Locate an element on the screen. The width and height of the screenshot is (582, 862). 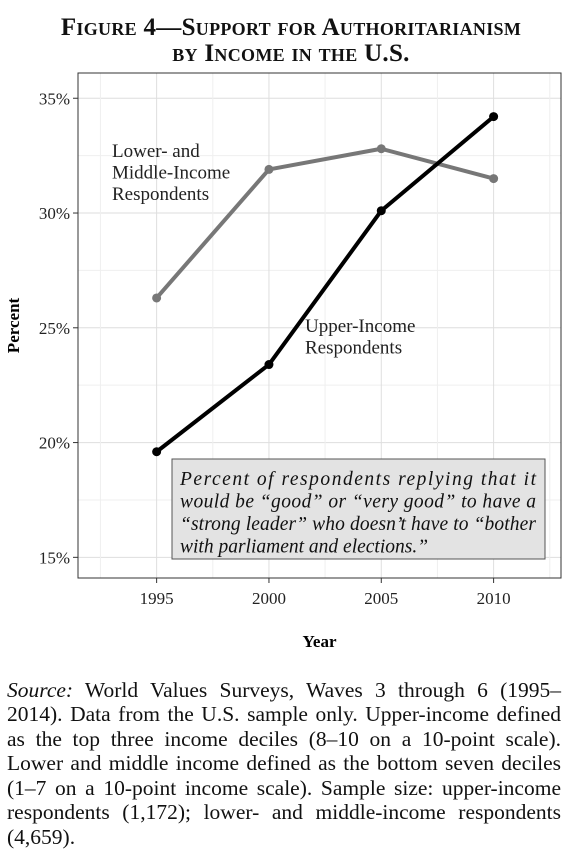
series-label-lower-middle-income: Middle-Income is located at coordinates (171, 173).